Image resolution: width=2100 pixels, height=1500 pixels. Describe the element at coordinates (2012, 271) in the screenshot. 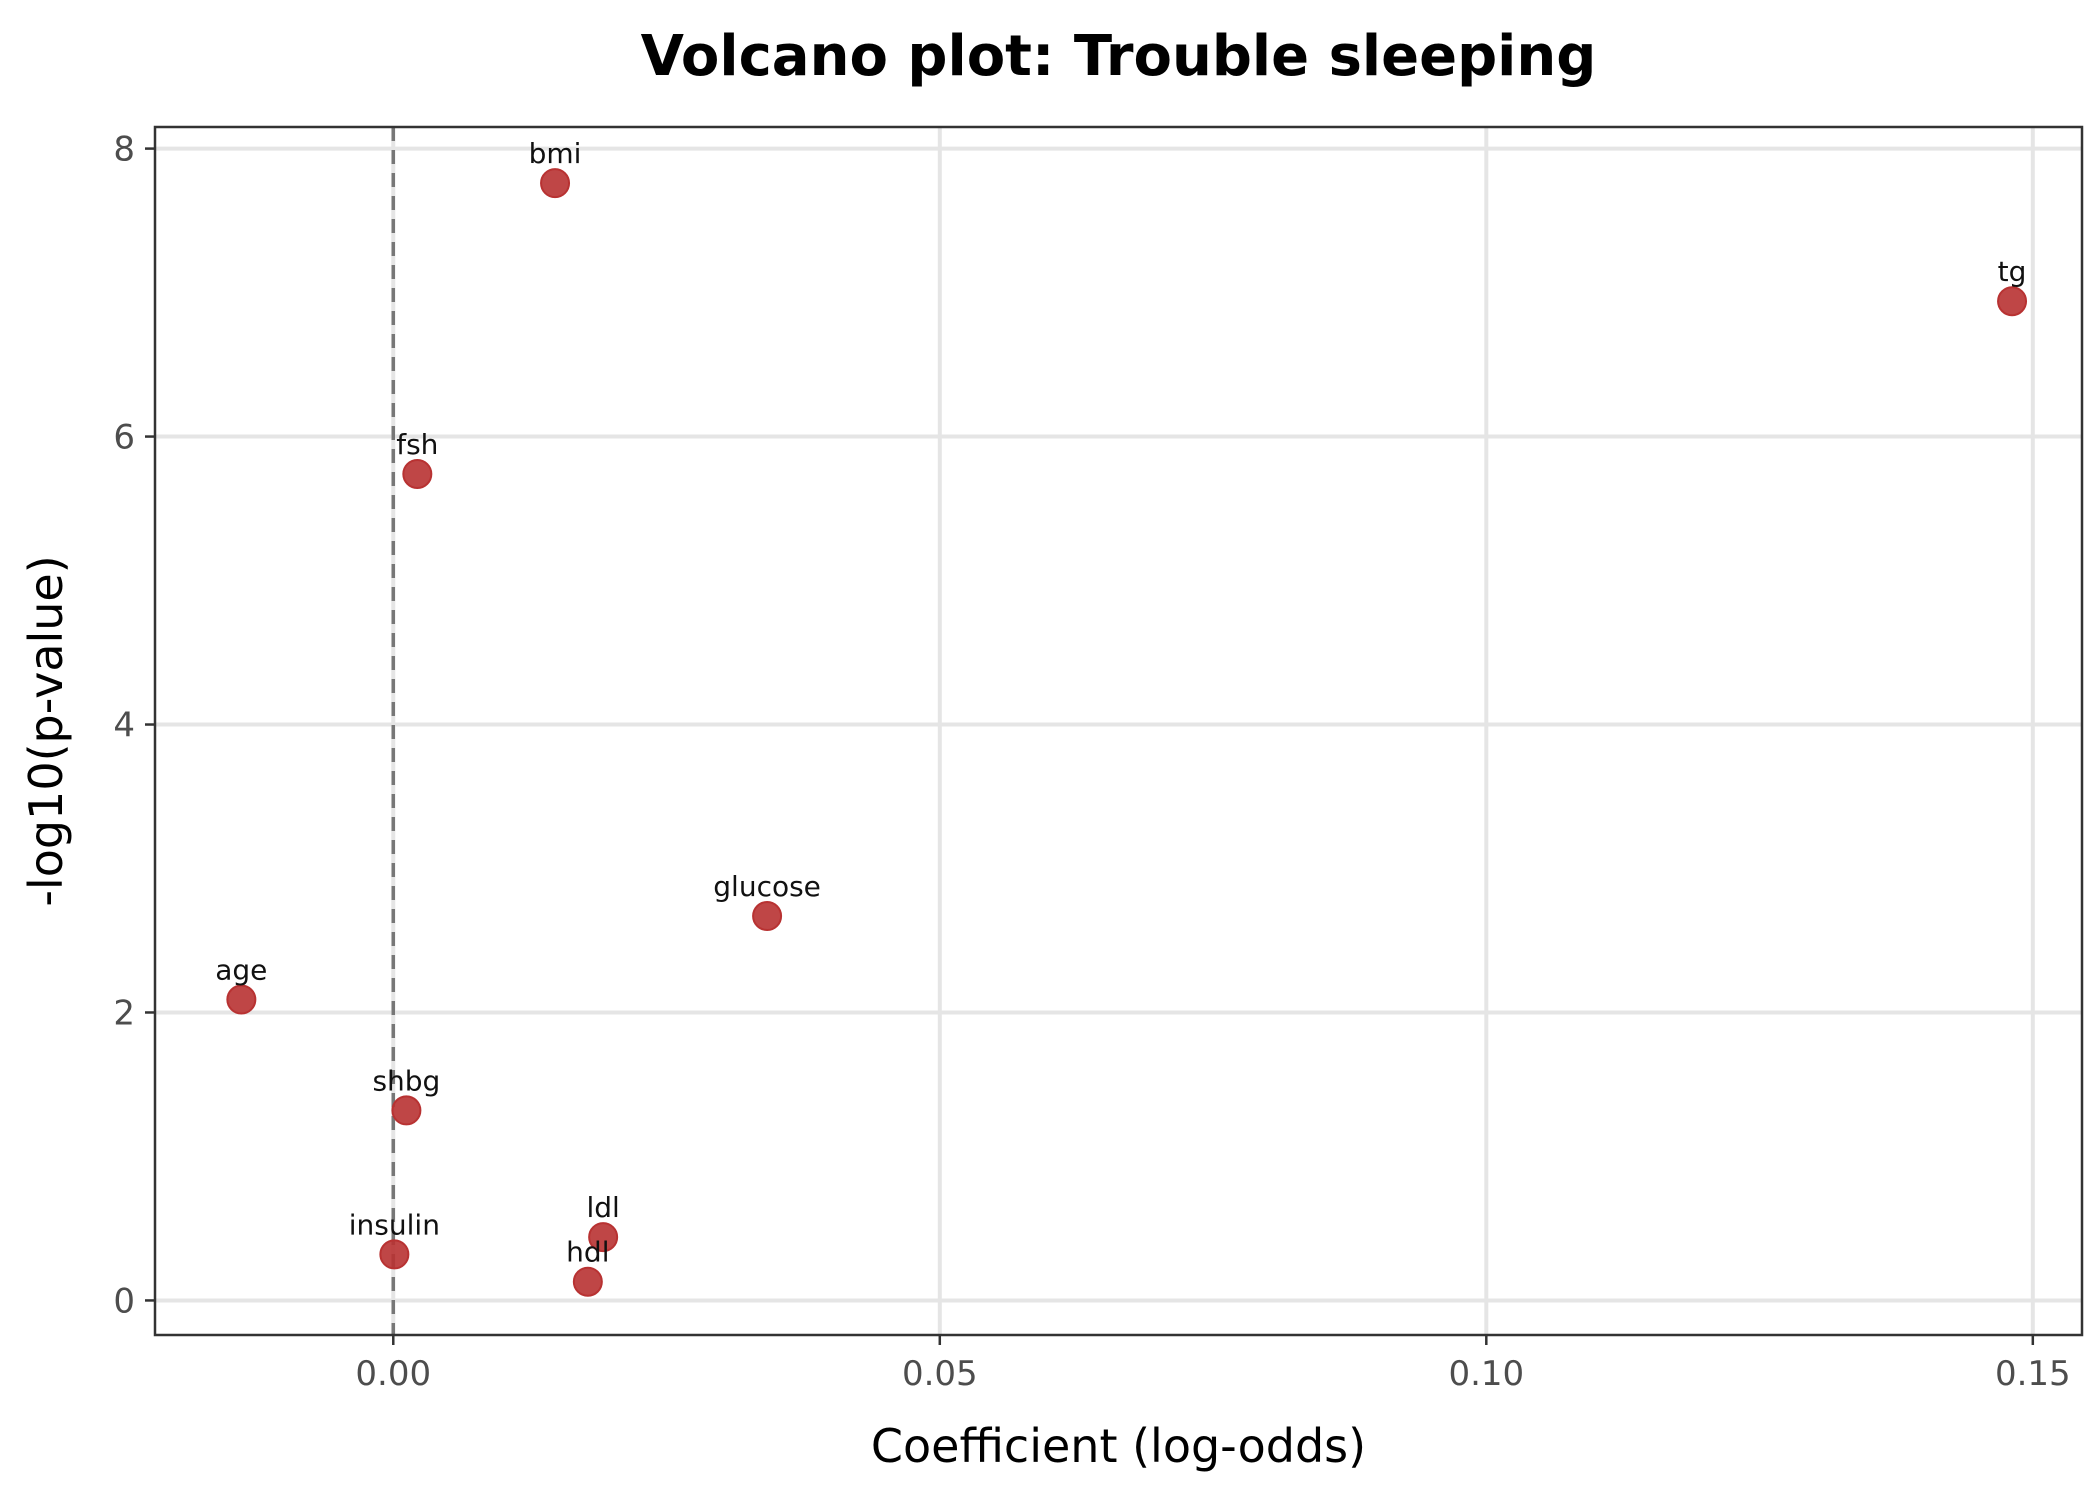

I see `point-label-tg: tg` at that location.